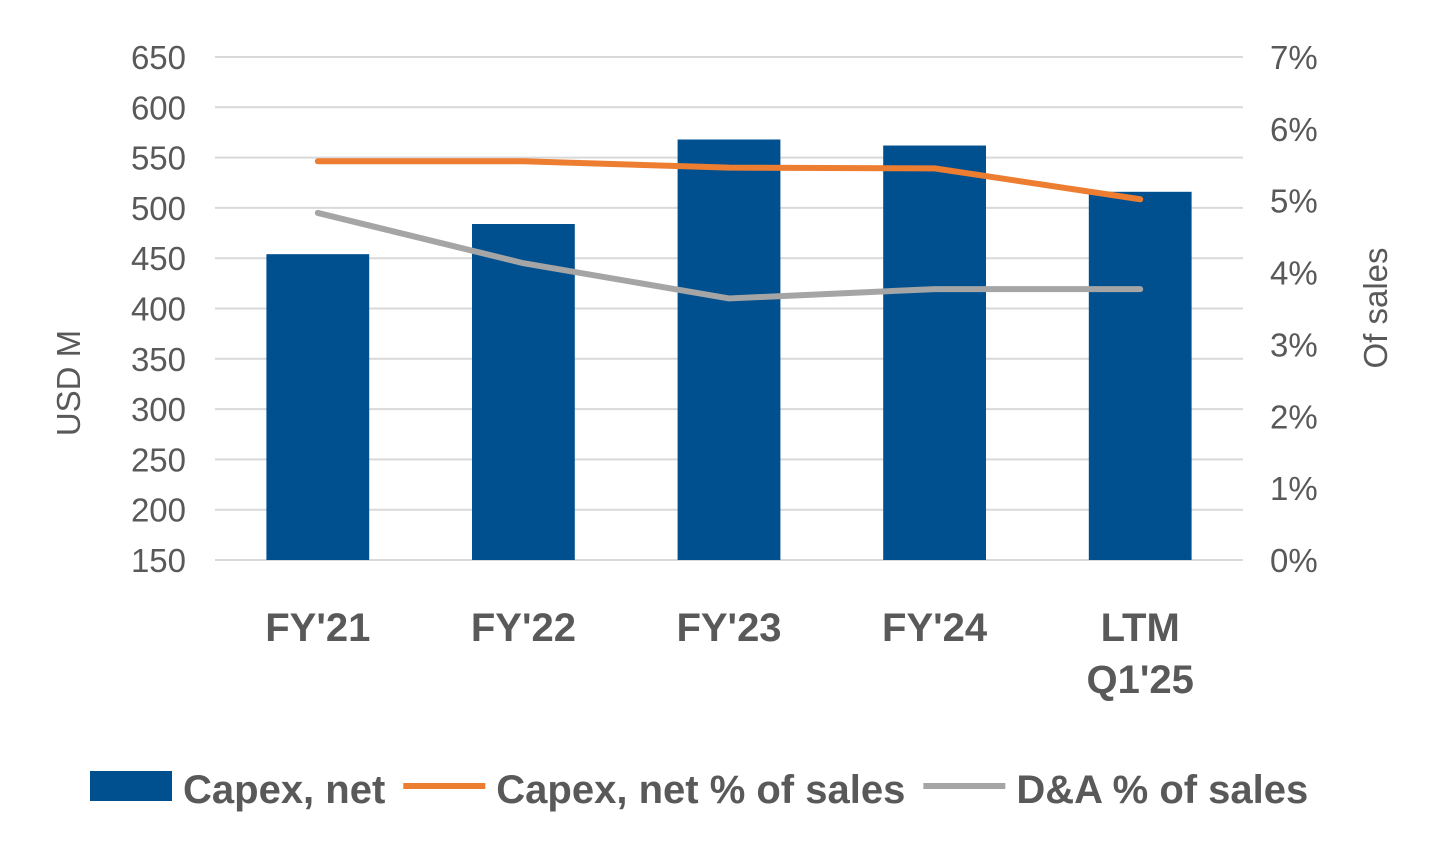 The image size is (1450, 854). Describe the element at coordinates (1162, 790) in the screenshot. I see `legend-label: D&A % of sales` at that location.